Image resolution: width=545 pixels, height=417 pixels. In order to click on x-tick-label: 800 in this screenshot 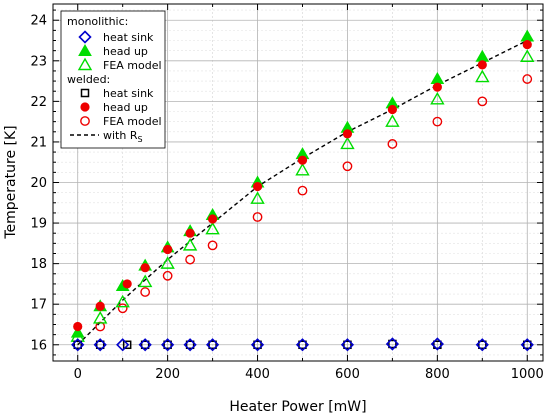, I will do `click(437, 374)`.